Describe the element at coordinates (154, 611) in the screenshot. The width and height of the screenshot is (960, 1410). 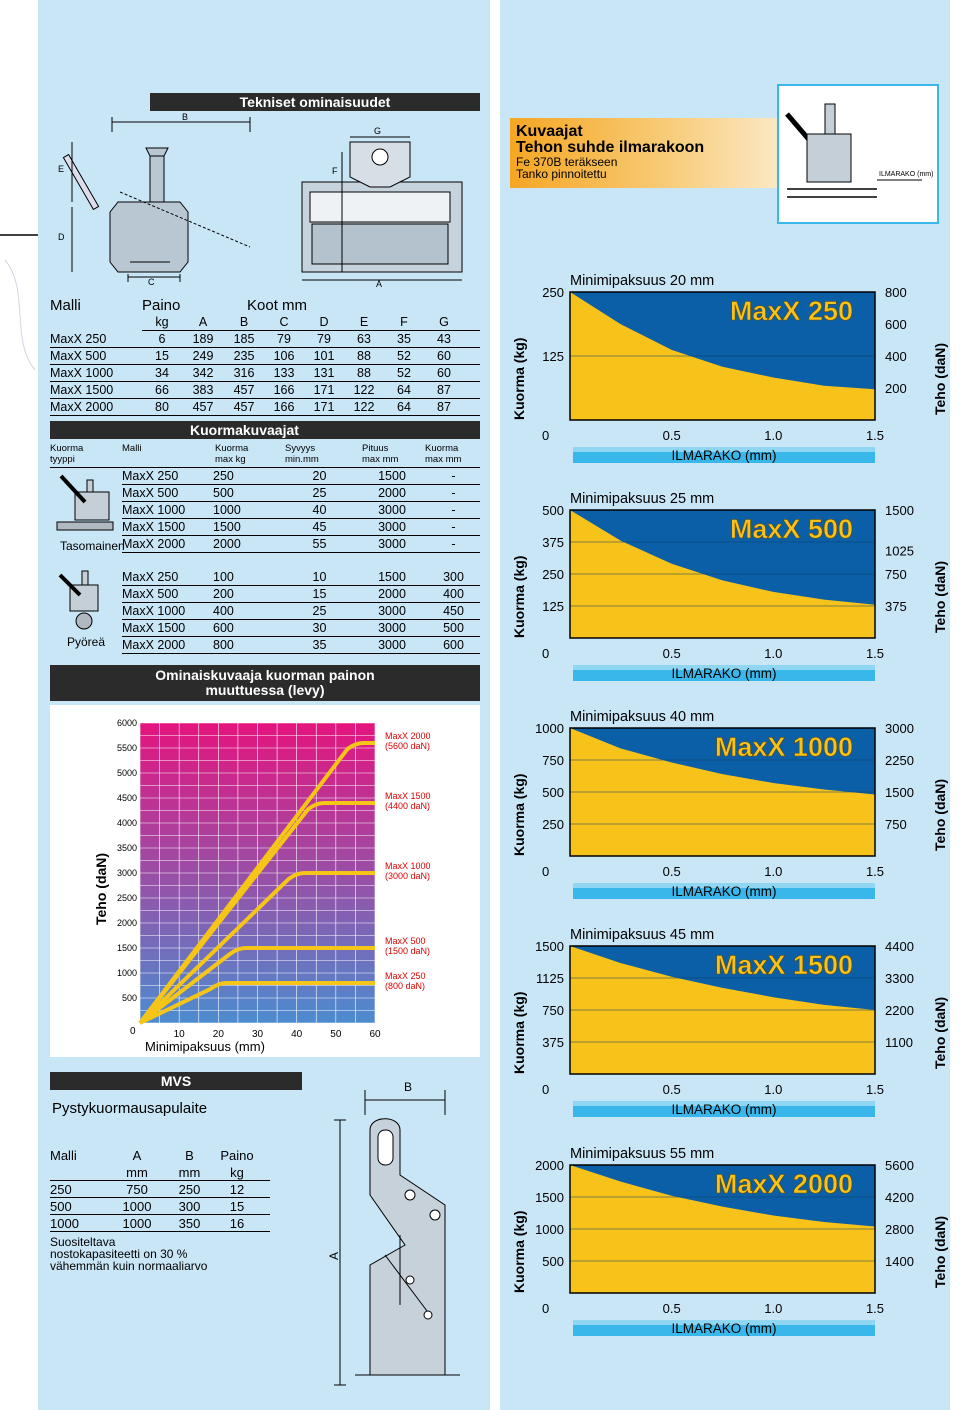
I see `load-model: MaxX 1000` at that location.